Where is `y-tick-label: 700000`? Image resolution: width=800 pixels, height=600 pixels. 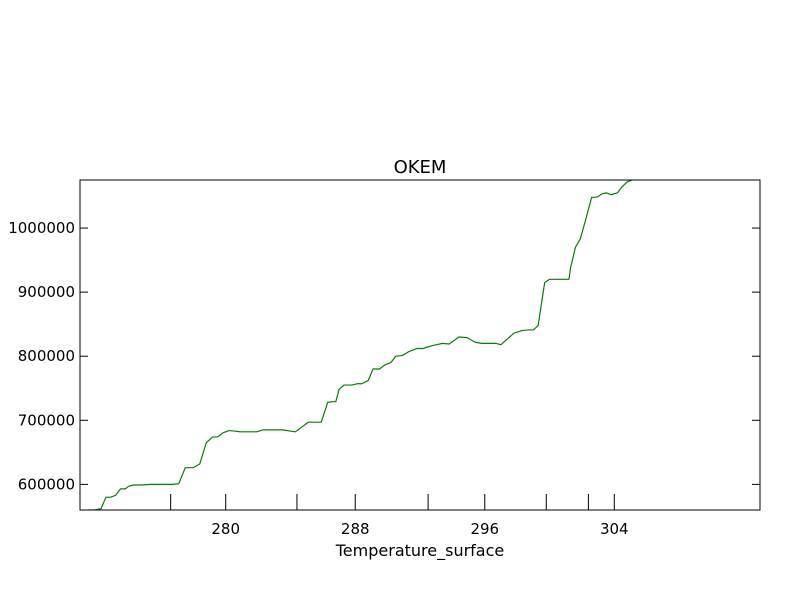 y-tick-label: 700000 is located at coordinates (46, 420).